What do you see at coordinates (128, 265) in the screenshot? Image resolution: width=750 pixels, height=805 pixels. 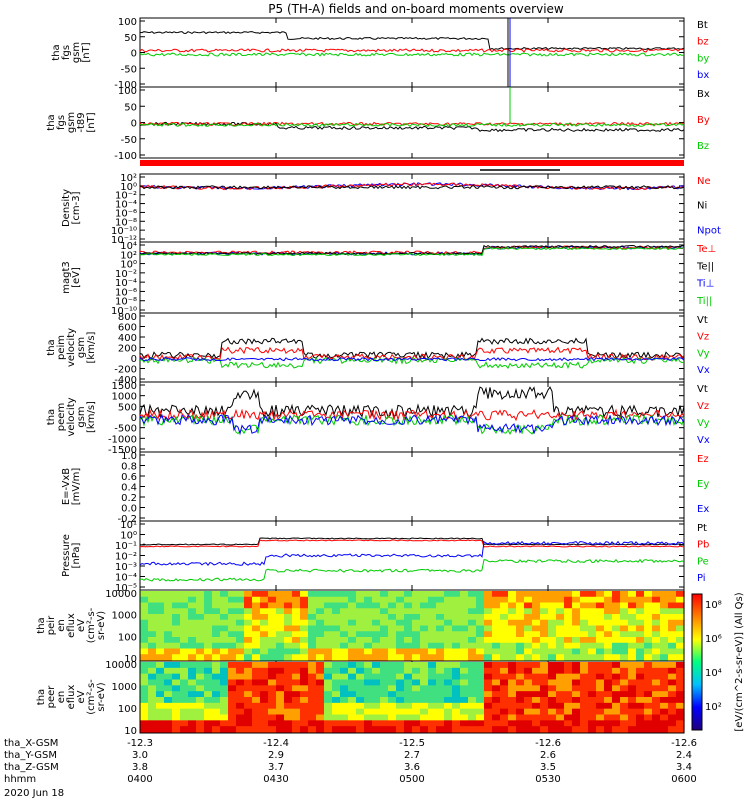 I see `y-tick-label: 10⁰` at bounding box center [128, 265].